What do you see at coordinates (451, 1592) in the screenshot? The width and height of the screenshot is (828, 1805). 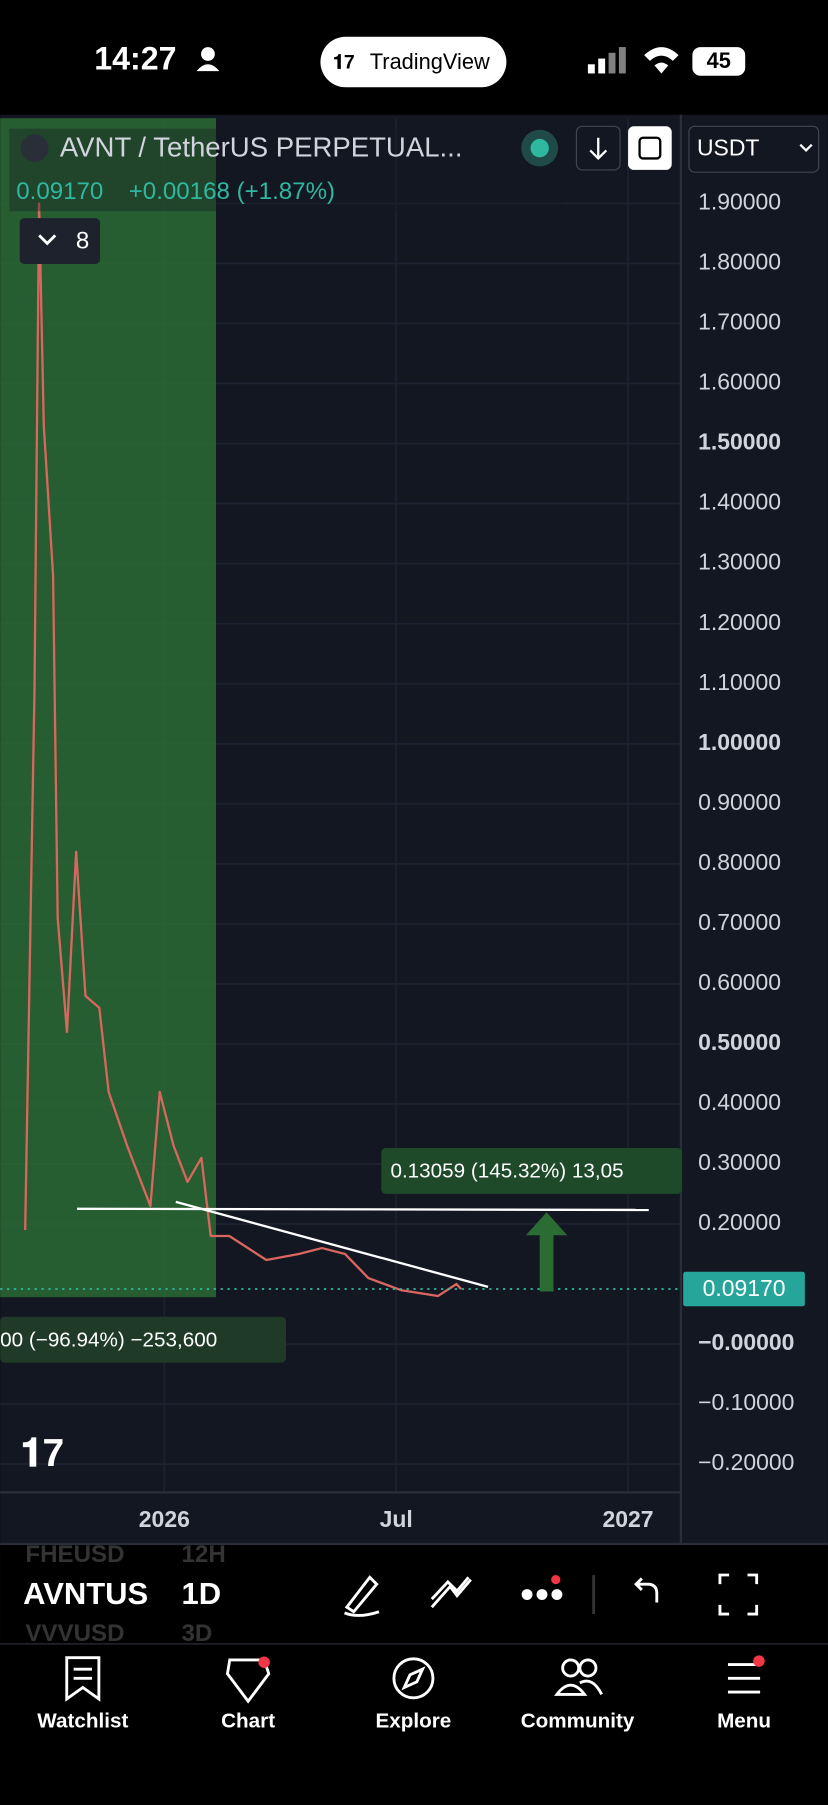 I see `lines-icon` at bounding box center [451, 1592].